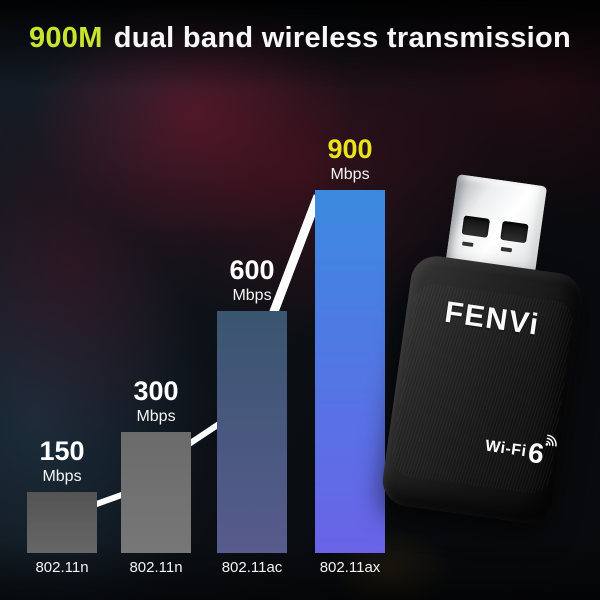 Image resolution: width=600 pixels, height=600 pixels. I want to click on wifi-signal-icon, so click(551, 440).